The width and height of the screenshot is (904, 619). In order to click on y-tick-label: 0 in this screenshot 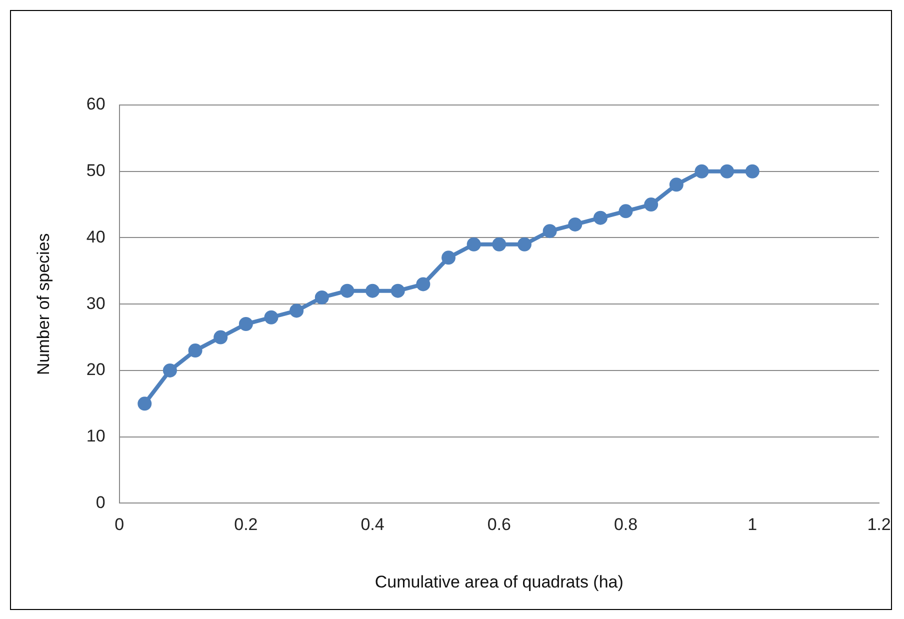, I will do `click(101, 502)`.